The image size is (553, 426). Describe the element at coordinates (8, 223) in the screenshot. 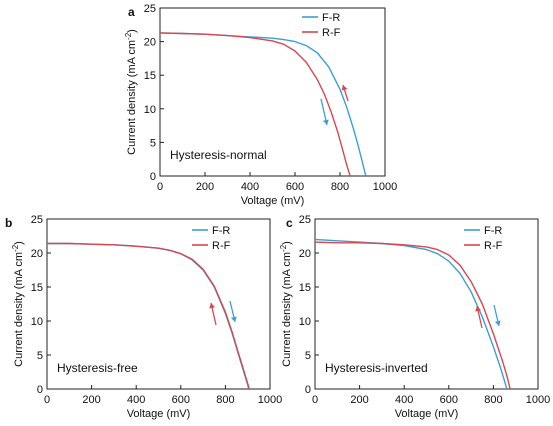

I see `panel-label: b` at that location.